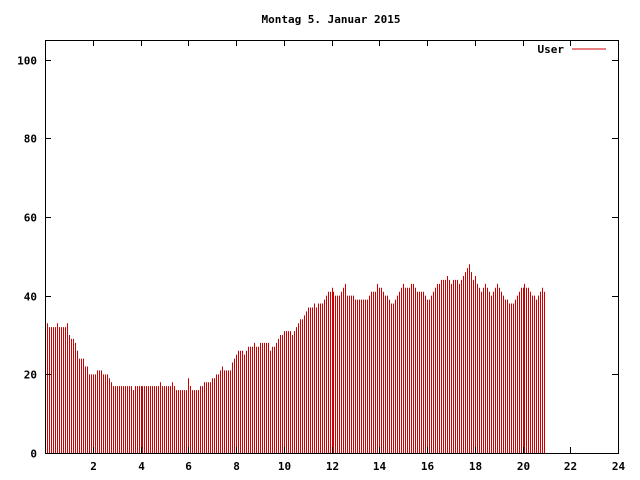  I want to click on y-tick-label: 40, so click(30, 297).